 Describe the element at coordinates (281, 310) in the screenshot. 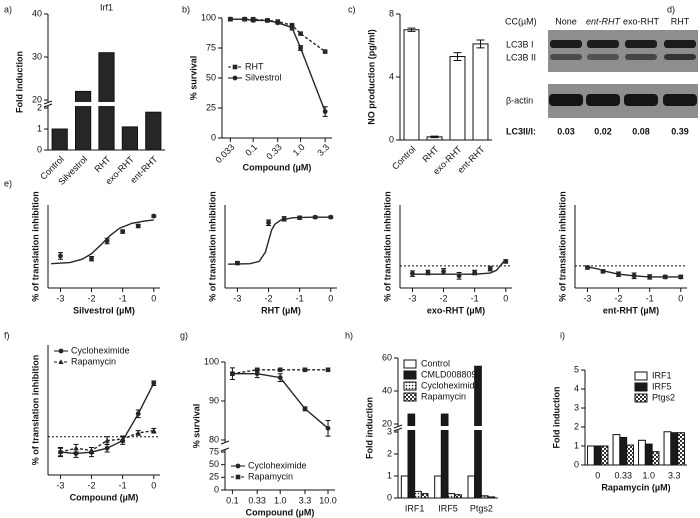

I see `x-axis-label: RHT (µM)` at that location.